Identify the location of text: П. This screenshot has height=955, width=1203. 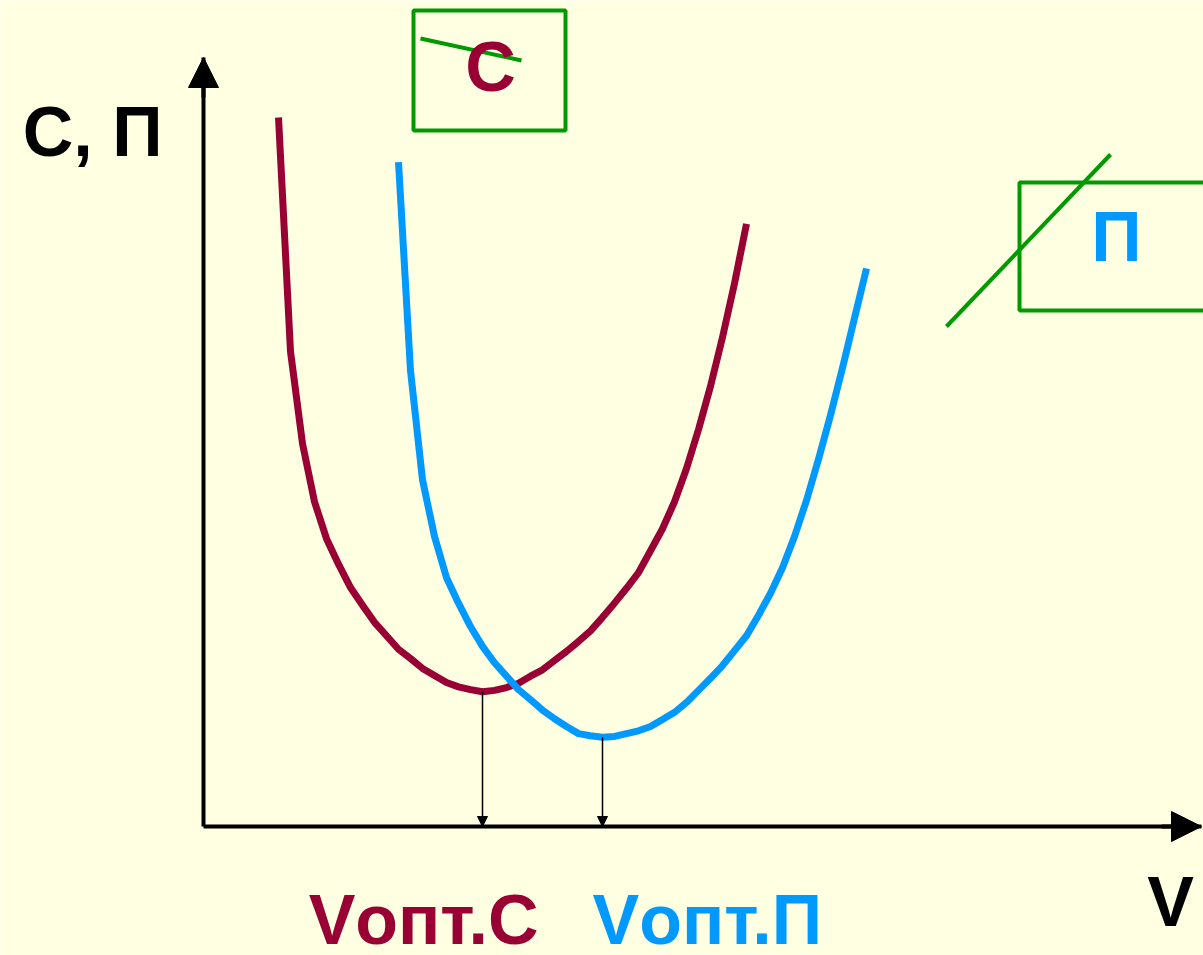
(1116, 236).